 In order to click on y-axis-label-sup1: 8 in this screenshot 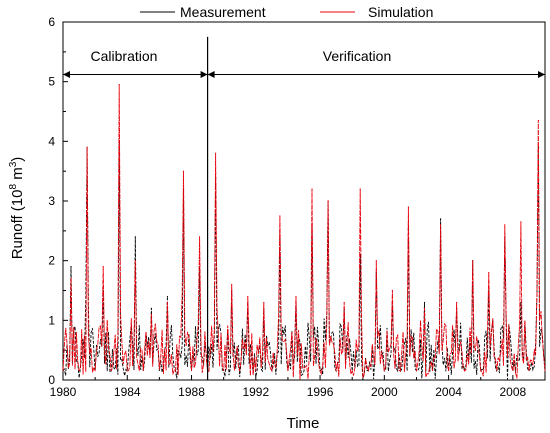, I will do `click(13, 187)`.